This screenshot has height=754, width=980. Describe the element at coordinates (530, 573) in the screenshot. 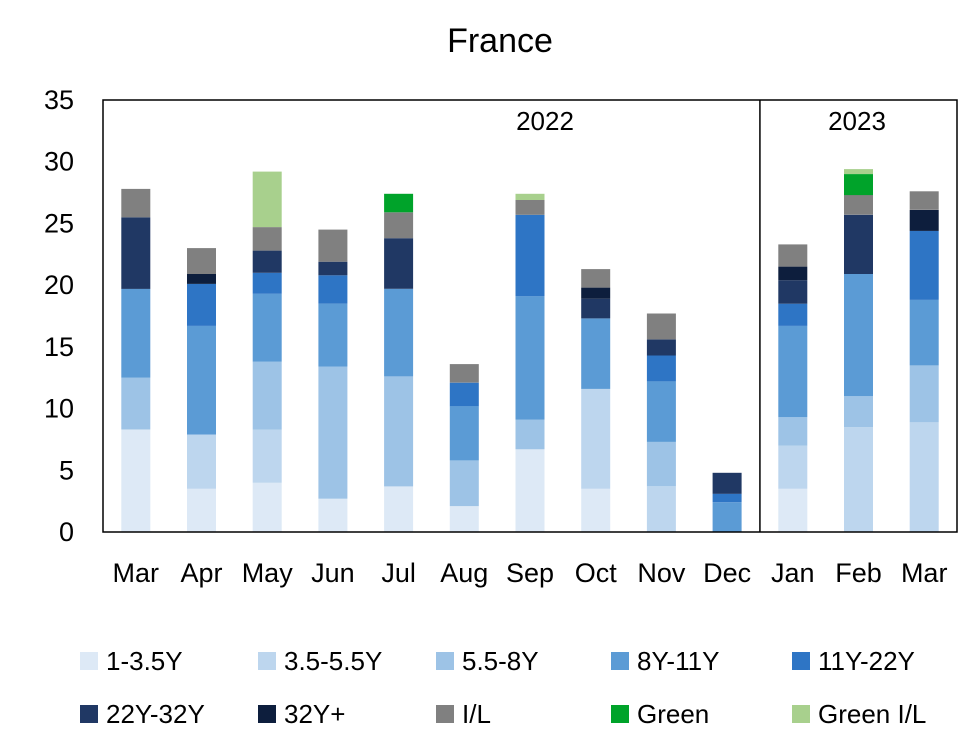

I see `x-tick-label: Sep` at that location.